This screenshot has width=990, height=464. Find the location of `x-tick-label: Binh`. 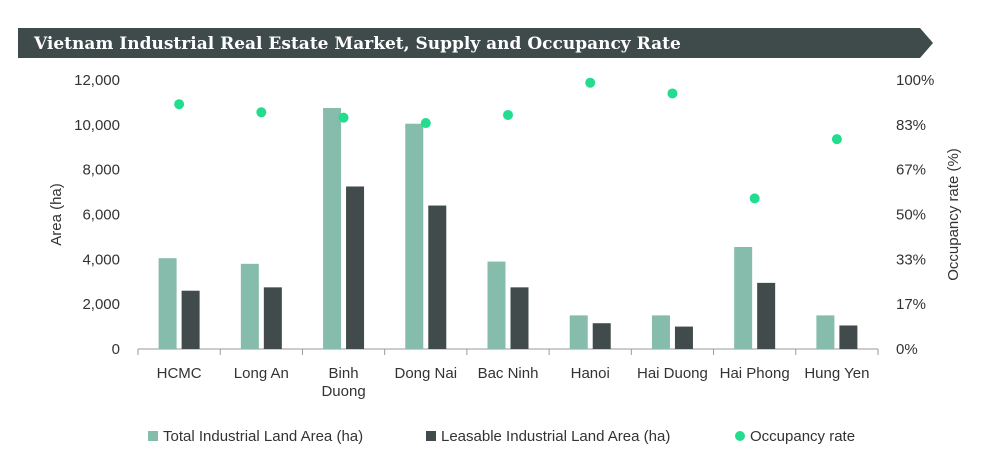

x-tick-label: Binh is located at coordinates (344, 373).